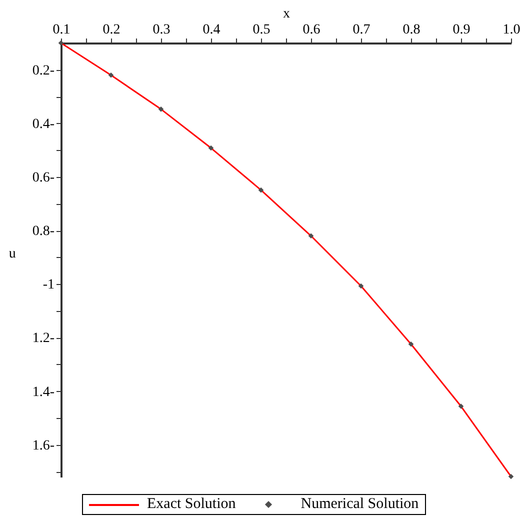  What do you see at coordinates (211, 30) in the screenshot?
I see `x-tick-label: 0.4` at bounding box center [211, 30].